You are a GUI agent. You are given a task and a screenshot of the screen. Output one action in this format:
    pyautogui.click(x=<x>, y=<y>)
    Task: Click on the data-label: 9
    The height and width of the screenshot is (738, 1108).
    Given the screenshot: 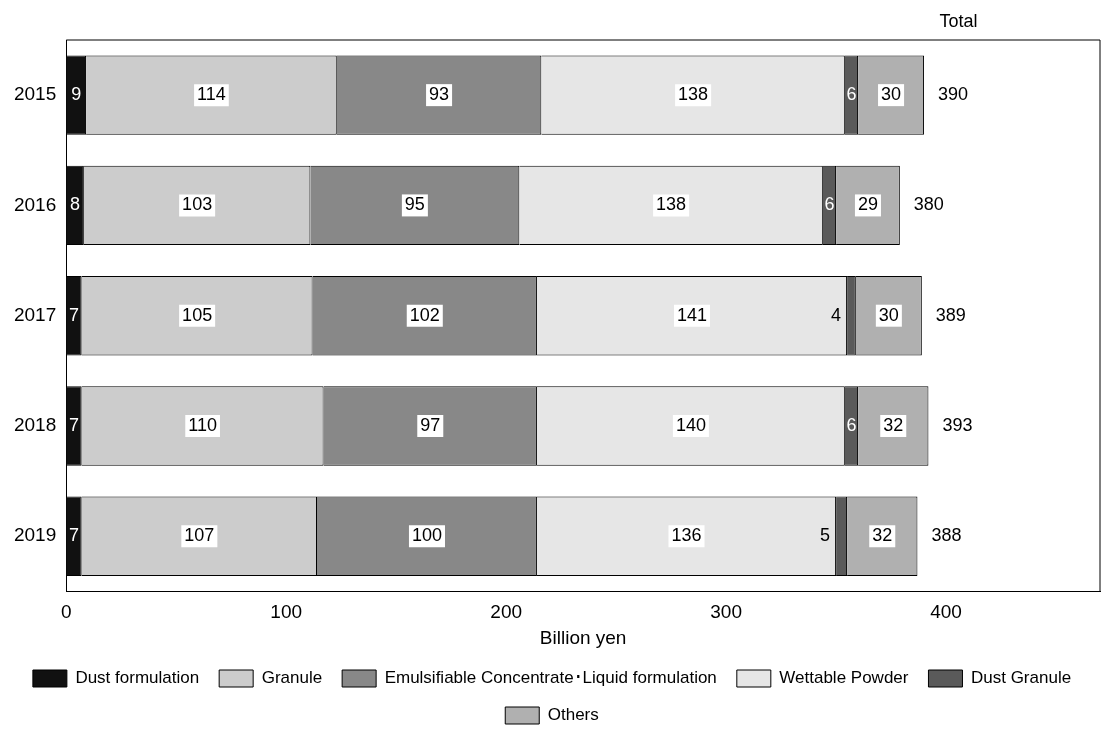 What is the action you would take?
    pyautogui.click(x=76, y=94)
    